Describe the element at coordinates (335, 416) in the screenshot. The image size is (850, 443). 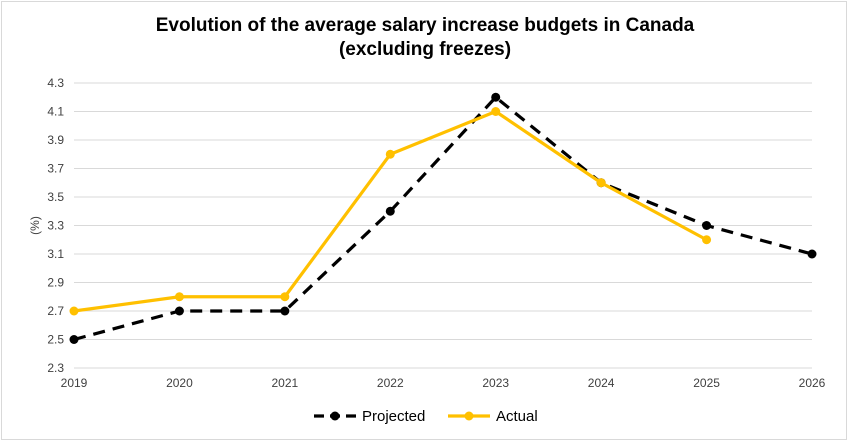
I see `legend-marker-projected` at that location.